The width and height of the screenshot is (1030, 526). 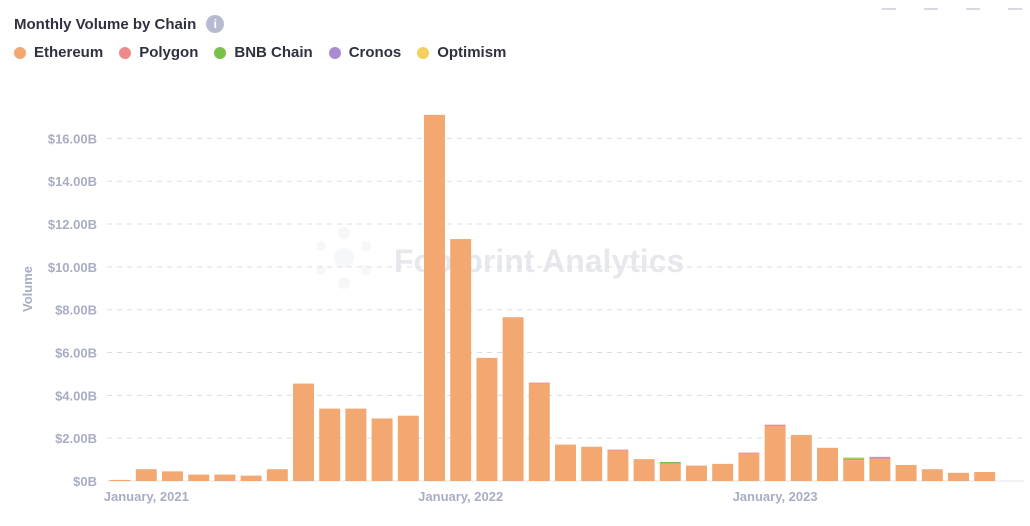 I want to click on y-tick-label: $12.00B, so click(x=72, y=224).